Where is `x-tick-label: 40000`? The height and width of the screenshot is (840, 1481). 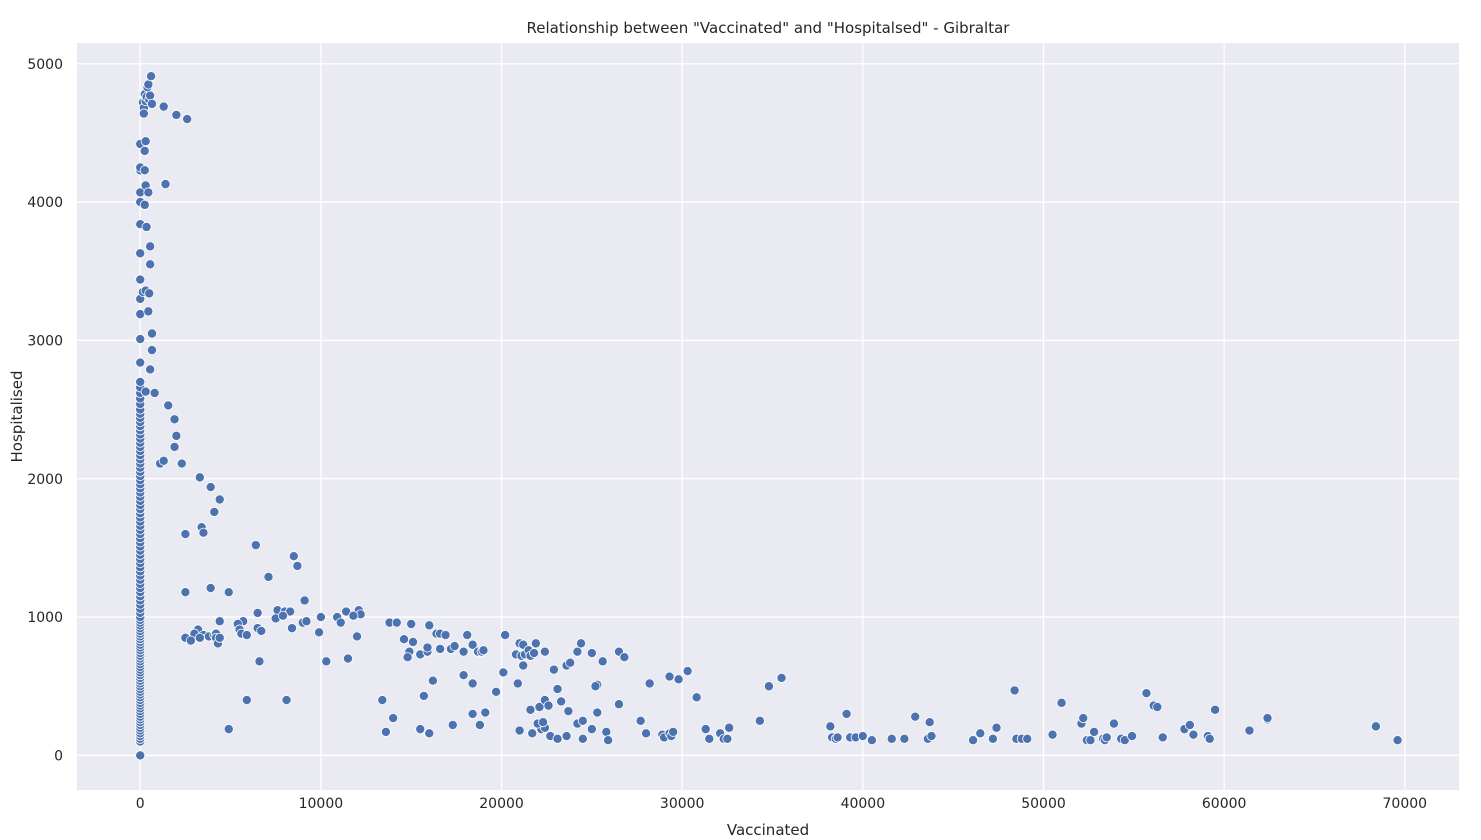 x-tick-label: 40000 is located at coordinates (863, 804).